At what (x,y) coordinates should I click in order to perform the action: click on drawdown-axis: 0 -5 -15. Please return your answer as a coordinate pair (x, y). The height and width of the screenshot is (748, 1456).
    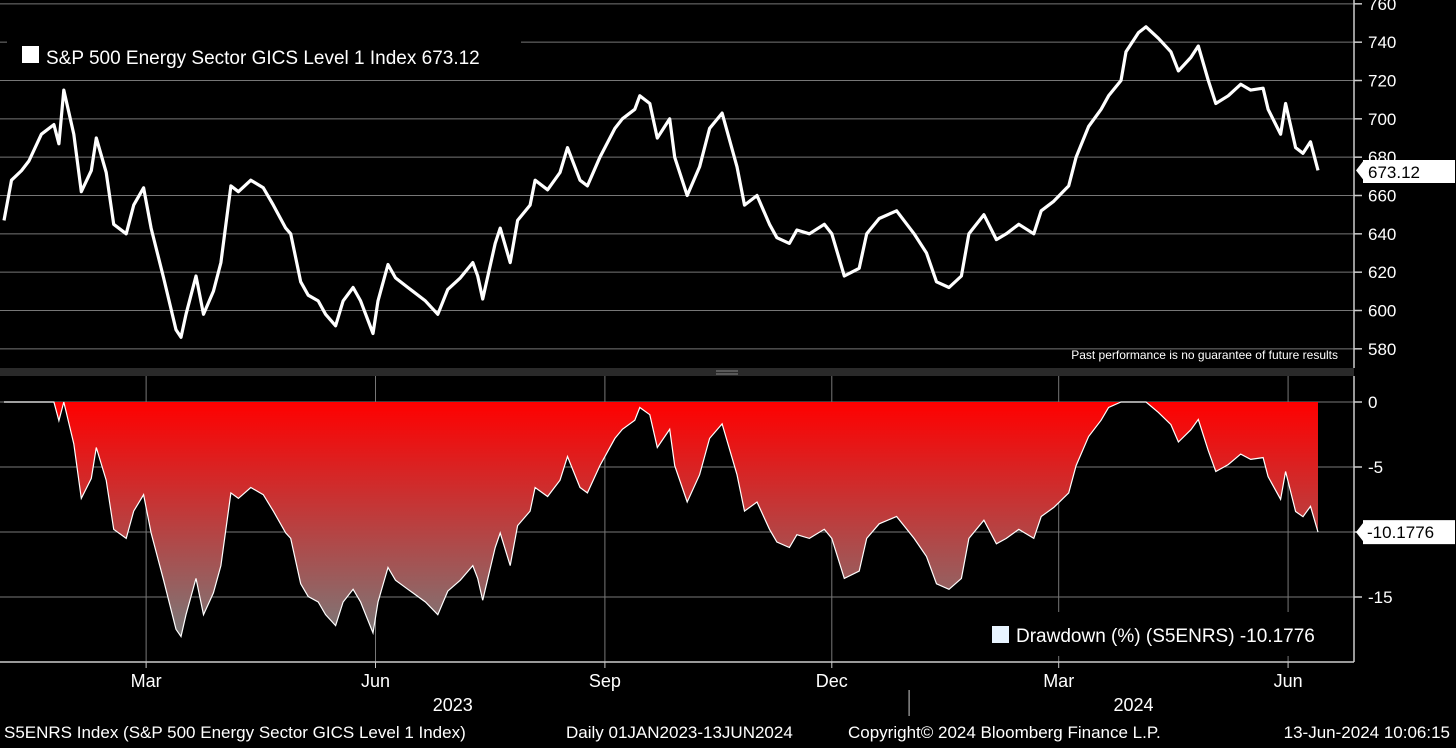
    Looking at the image, I should click on (1373, 519).